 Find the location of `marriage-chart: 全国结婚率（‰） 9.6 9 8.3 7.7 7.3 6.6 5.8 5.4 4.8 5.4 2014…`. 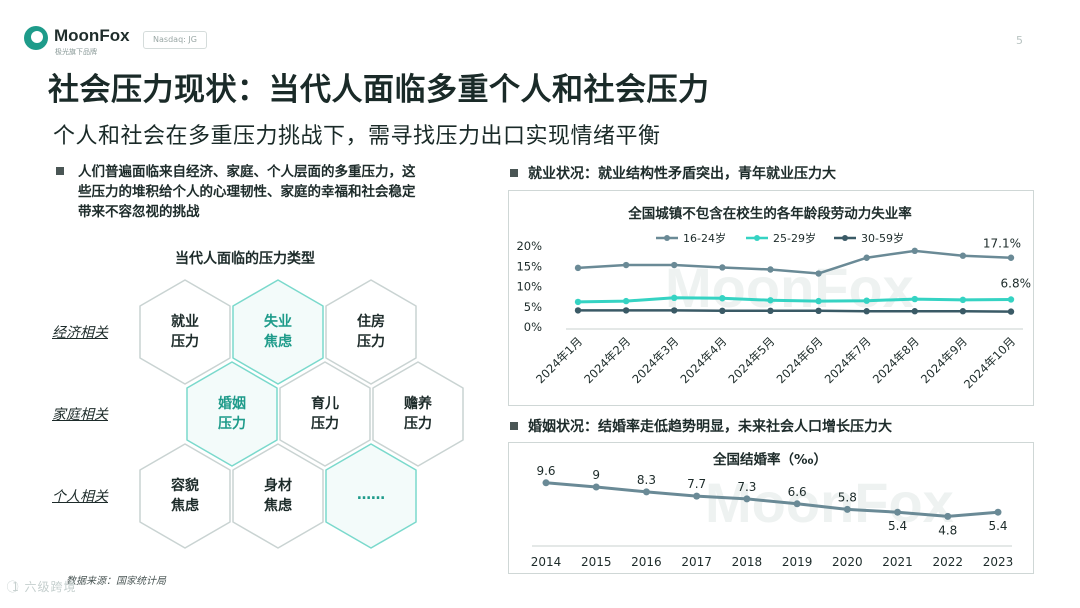

marriage-chart: 全国结婚率（‰） 9.6 9 8.3 7.7 7.3 6.6 5.8 5.4 4.8 5.4 2014… is located at coordinates (772, 510).